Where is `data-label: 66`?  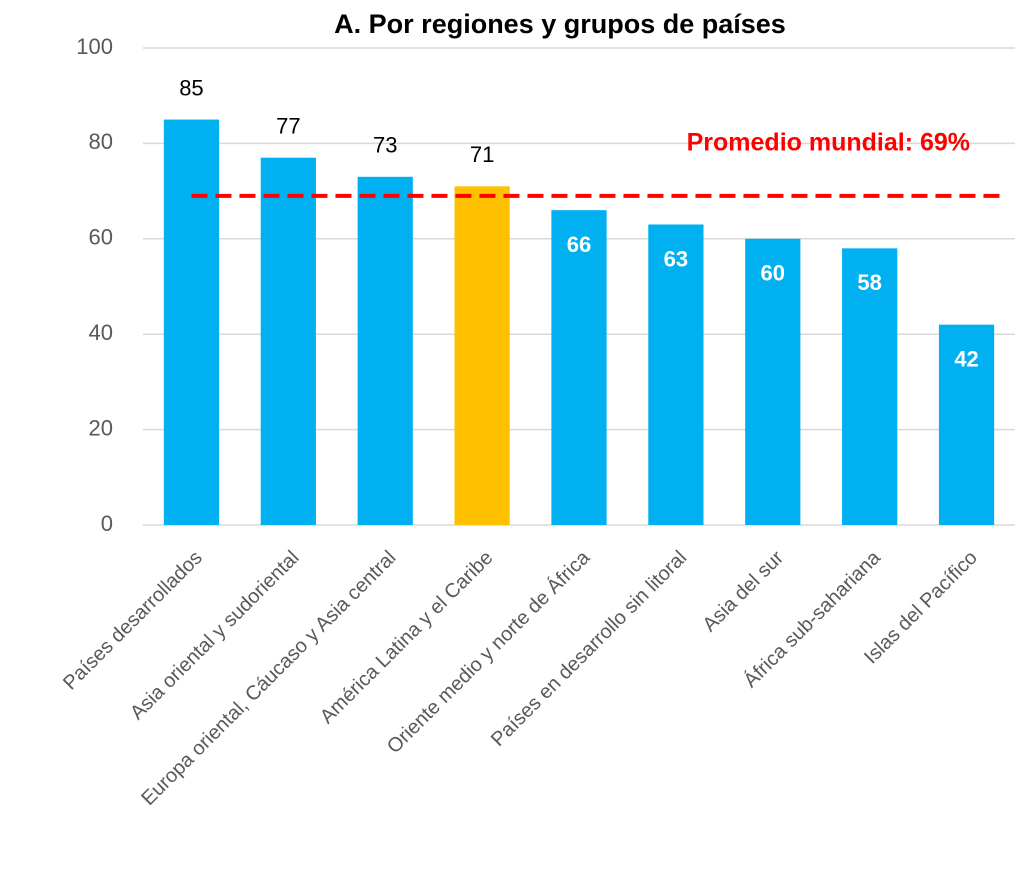 data-label: 66 is located at coordinates (579, 244).